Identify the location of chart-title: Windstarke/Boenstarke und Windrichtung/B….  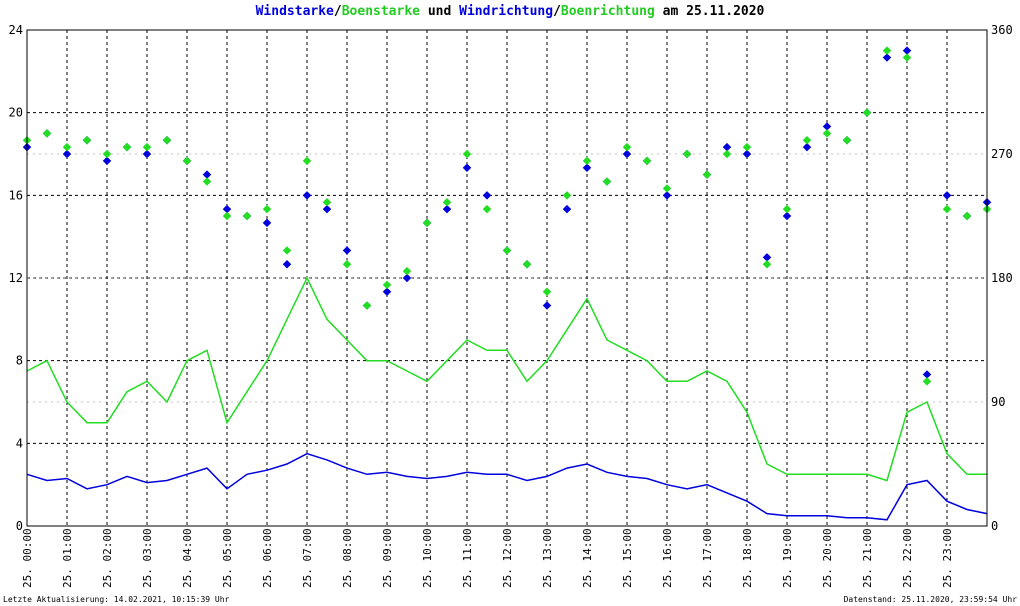
(510, 11).